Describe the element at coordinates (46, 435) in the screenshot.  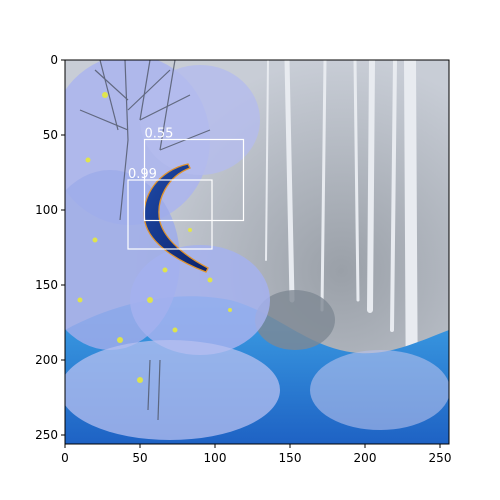
I see `y-tick-label: 250` at that location.